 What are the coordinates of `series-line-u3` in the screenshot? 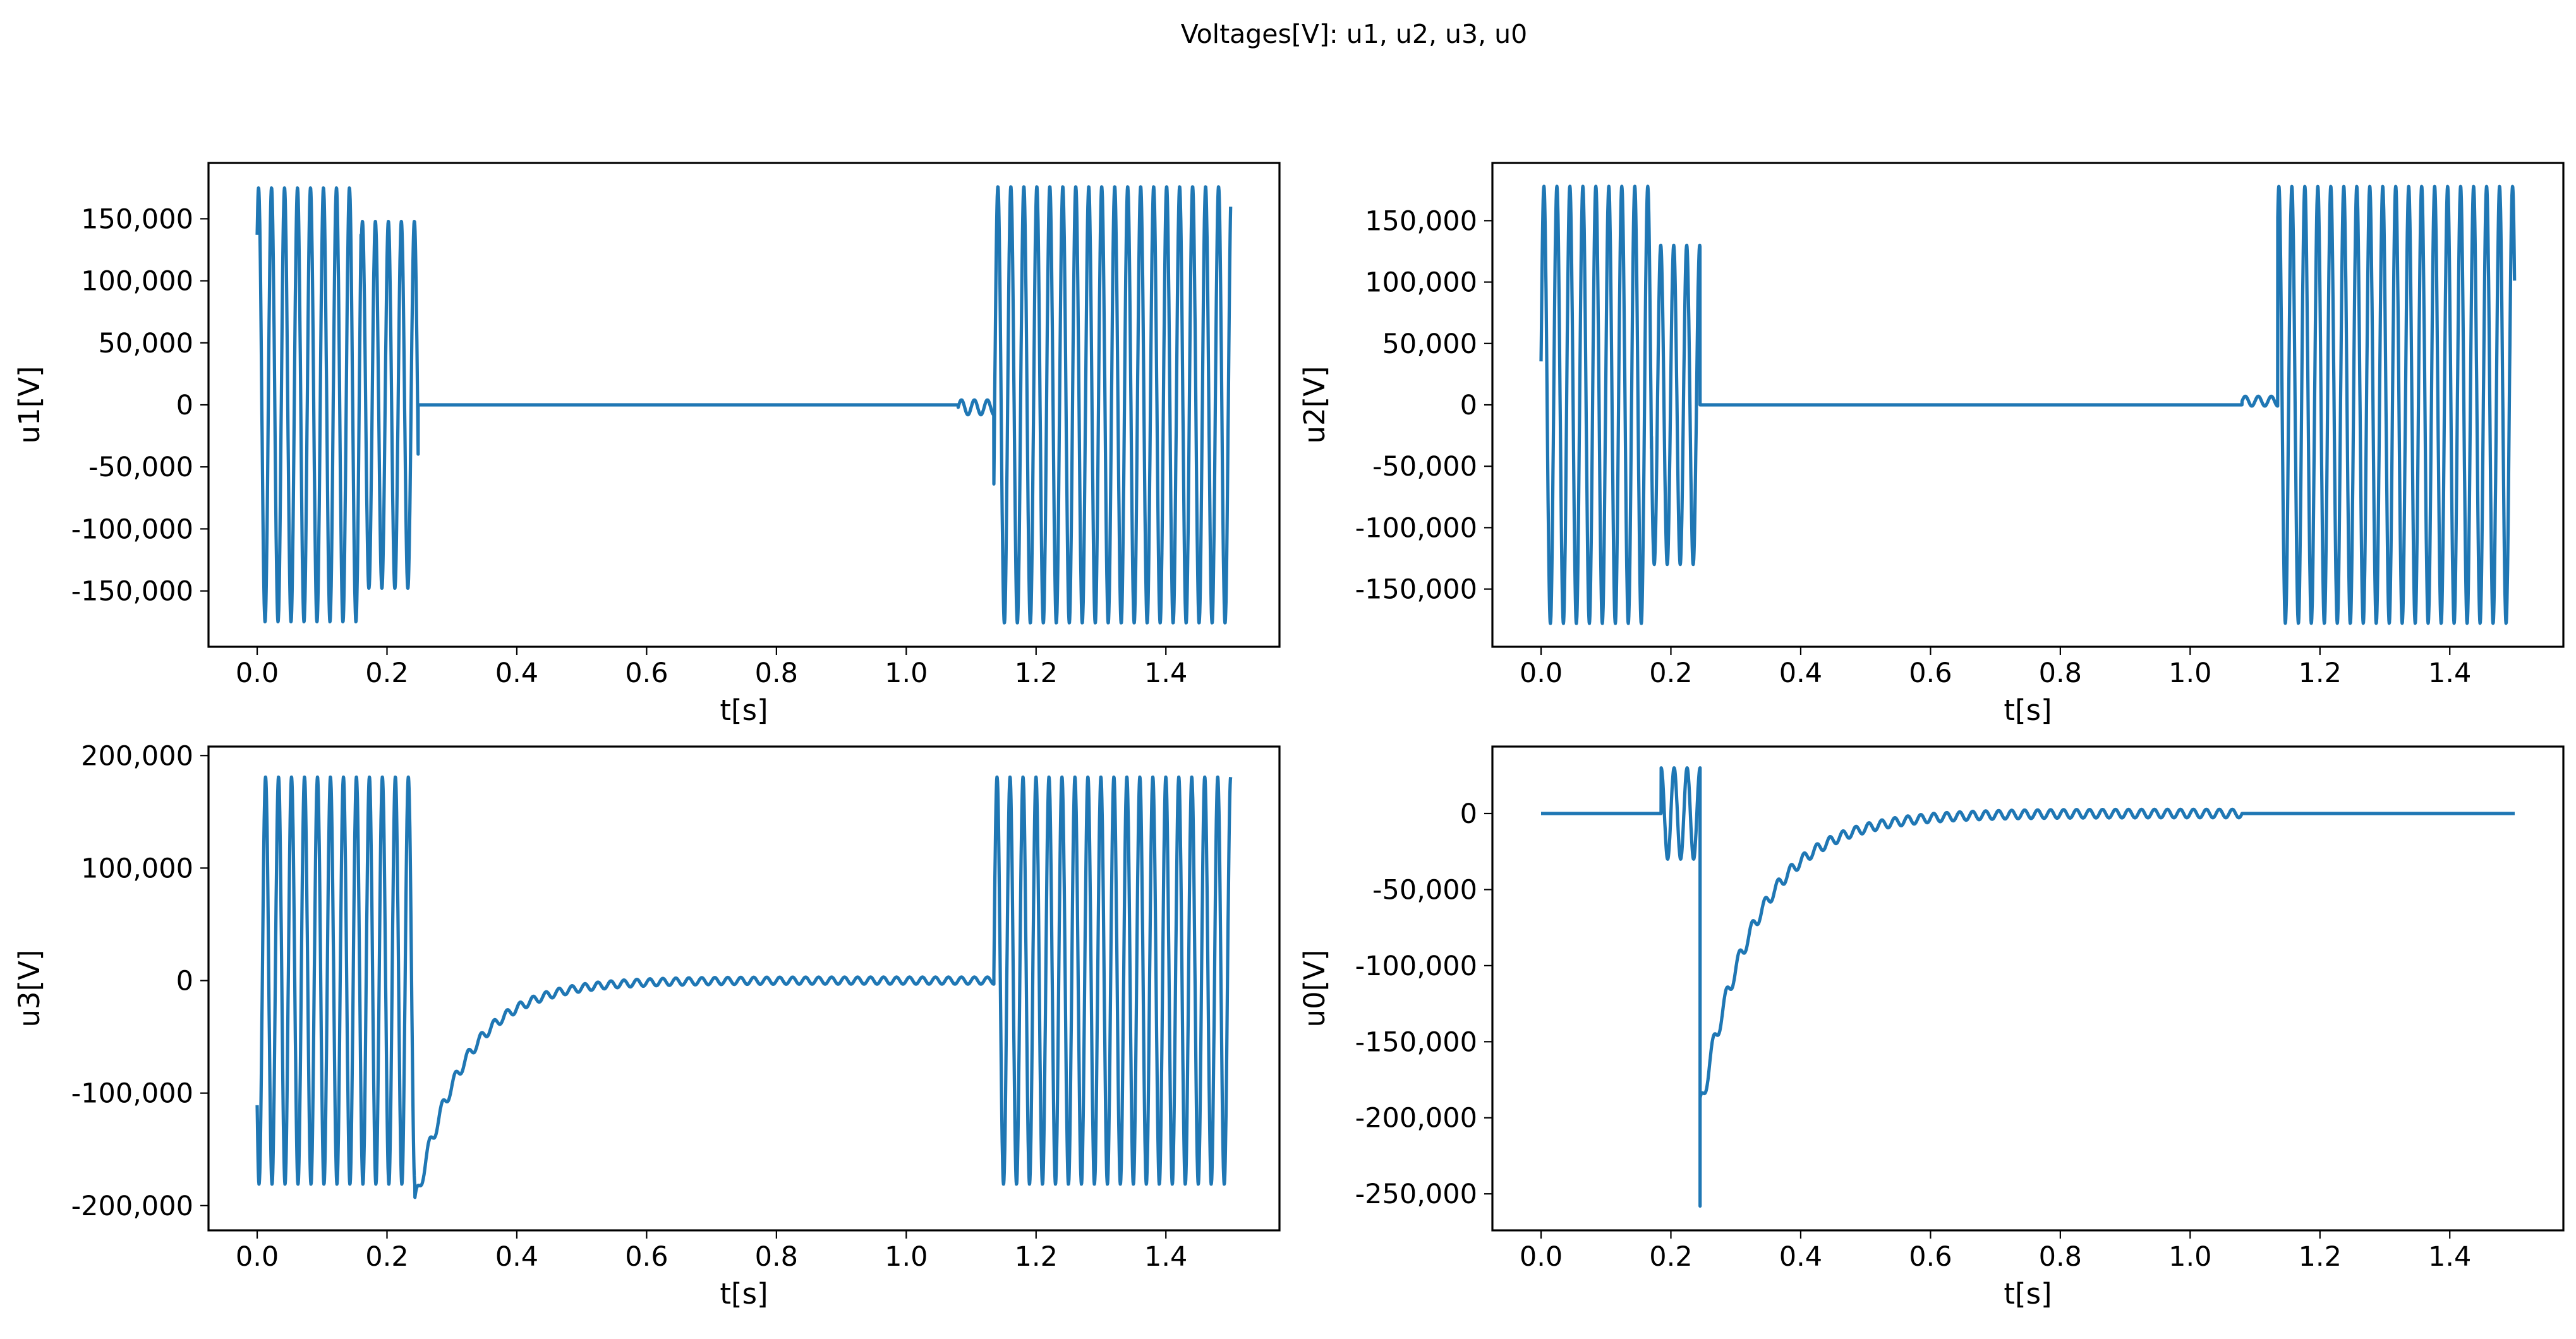 It's located at (744, 987).